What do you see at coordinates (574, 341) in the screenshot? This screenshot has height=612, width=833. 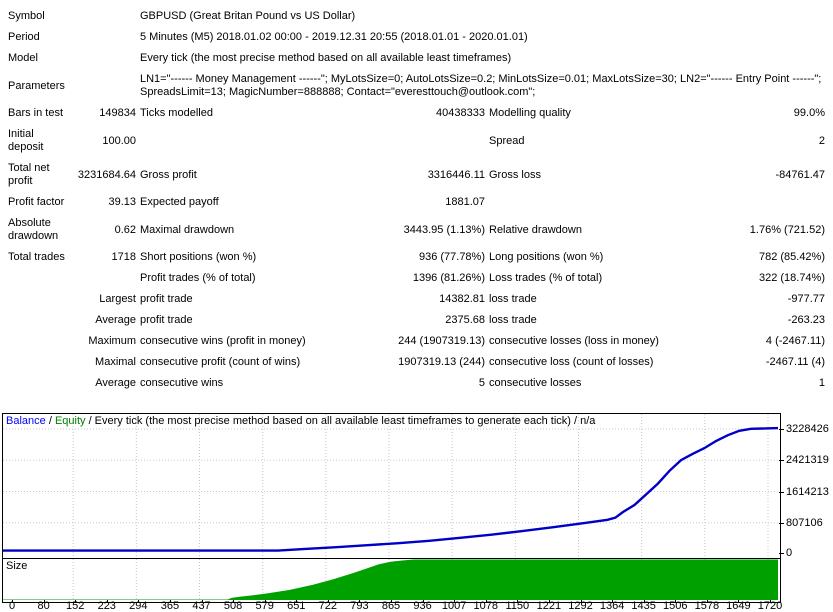 I see `stat-label: consecutive losses (loss in money)` at bounding box center [574, 341].